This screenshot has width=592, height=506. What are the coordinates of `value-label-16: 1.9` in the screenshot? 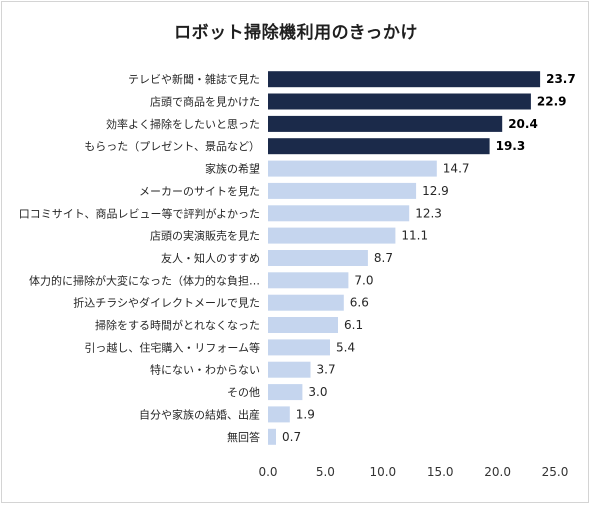 It's located at (305, 414).